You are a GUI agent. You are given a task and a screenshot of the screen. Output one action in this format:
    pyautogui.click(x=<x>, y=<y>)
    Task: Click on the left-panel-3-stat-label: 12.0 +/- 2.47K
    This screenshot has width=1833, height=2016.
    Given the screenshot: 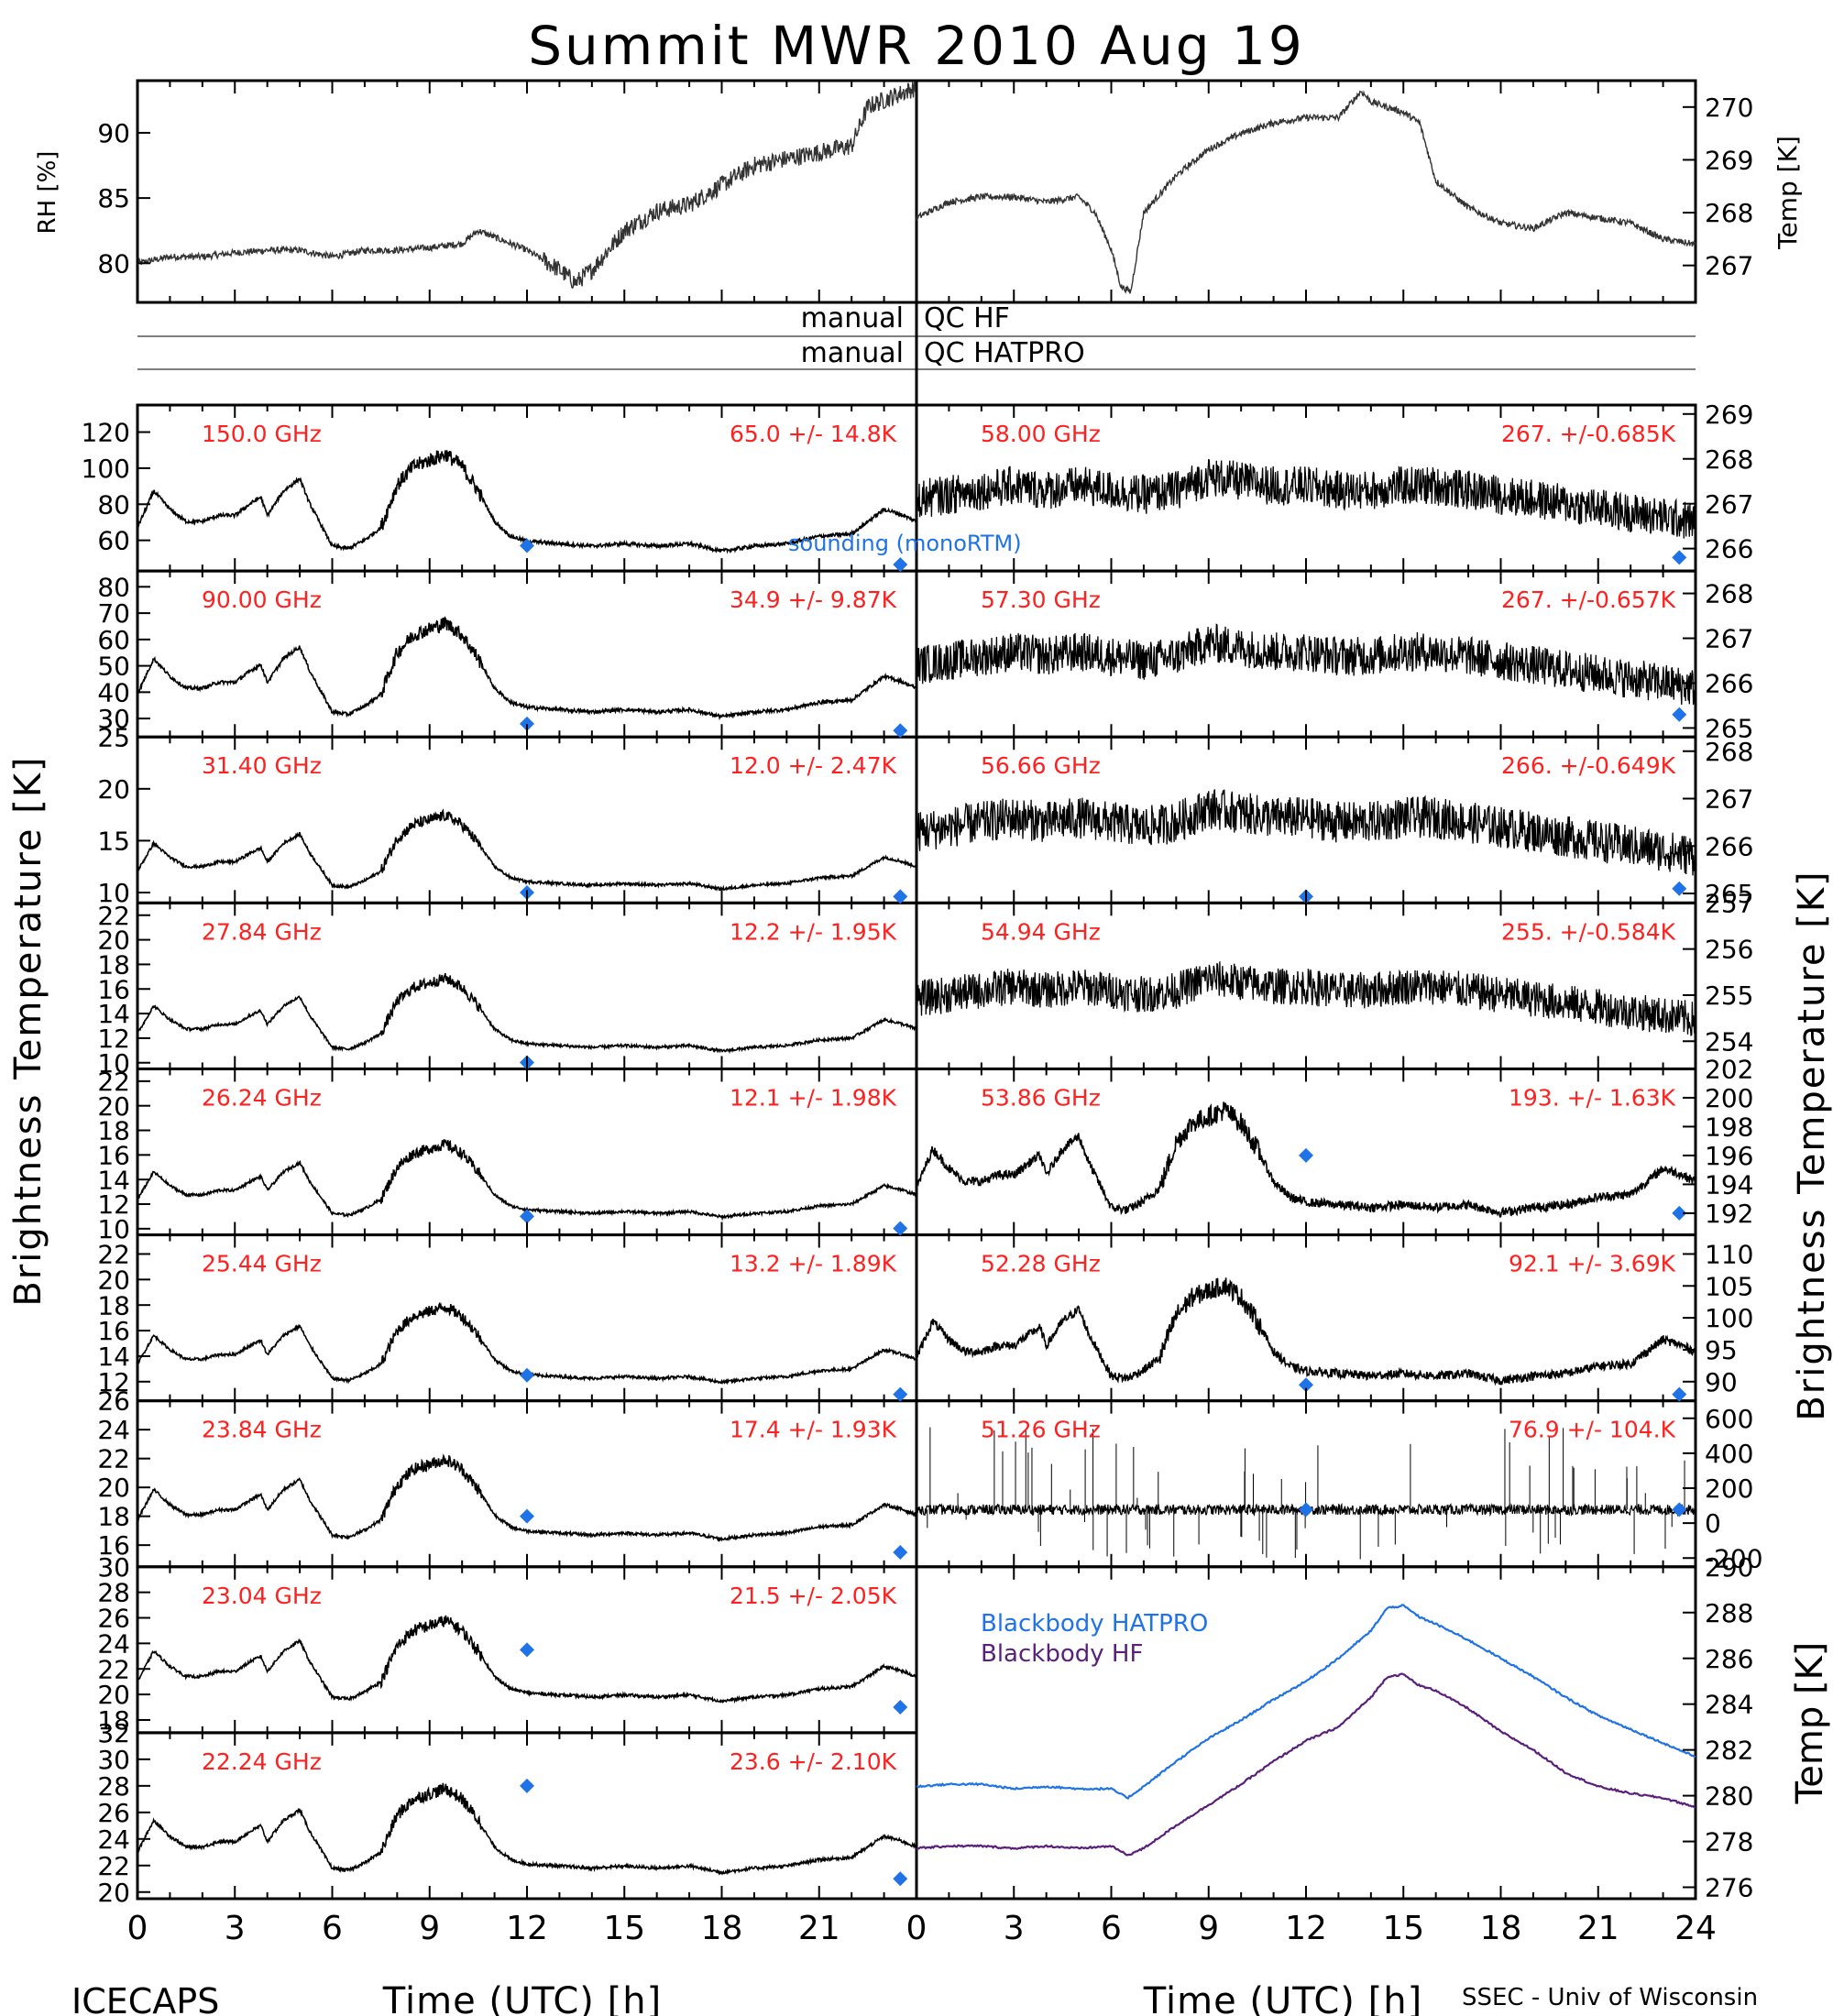 What is the action you would take?
    pyautogui.click(x=813, y=765)
    